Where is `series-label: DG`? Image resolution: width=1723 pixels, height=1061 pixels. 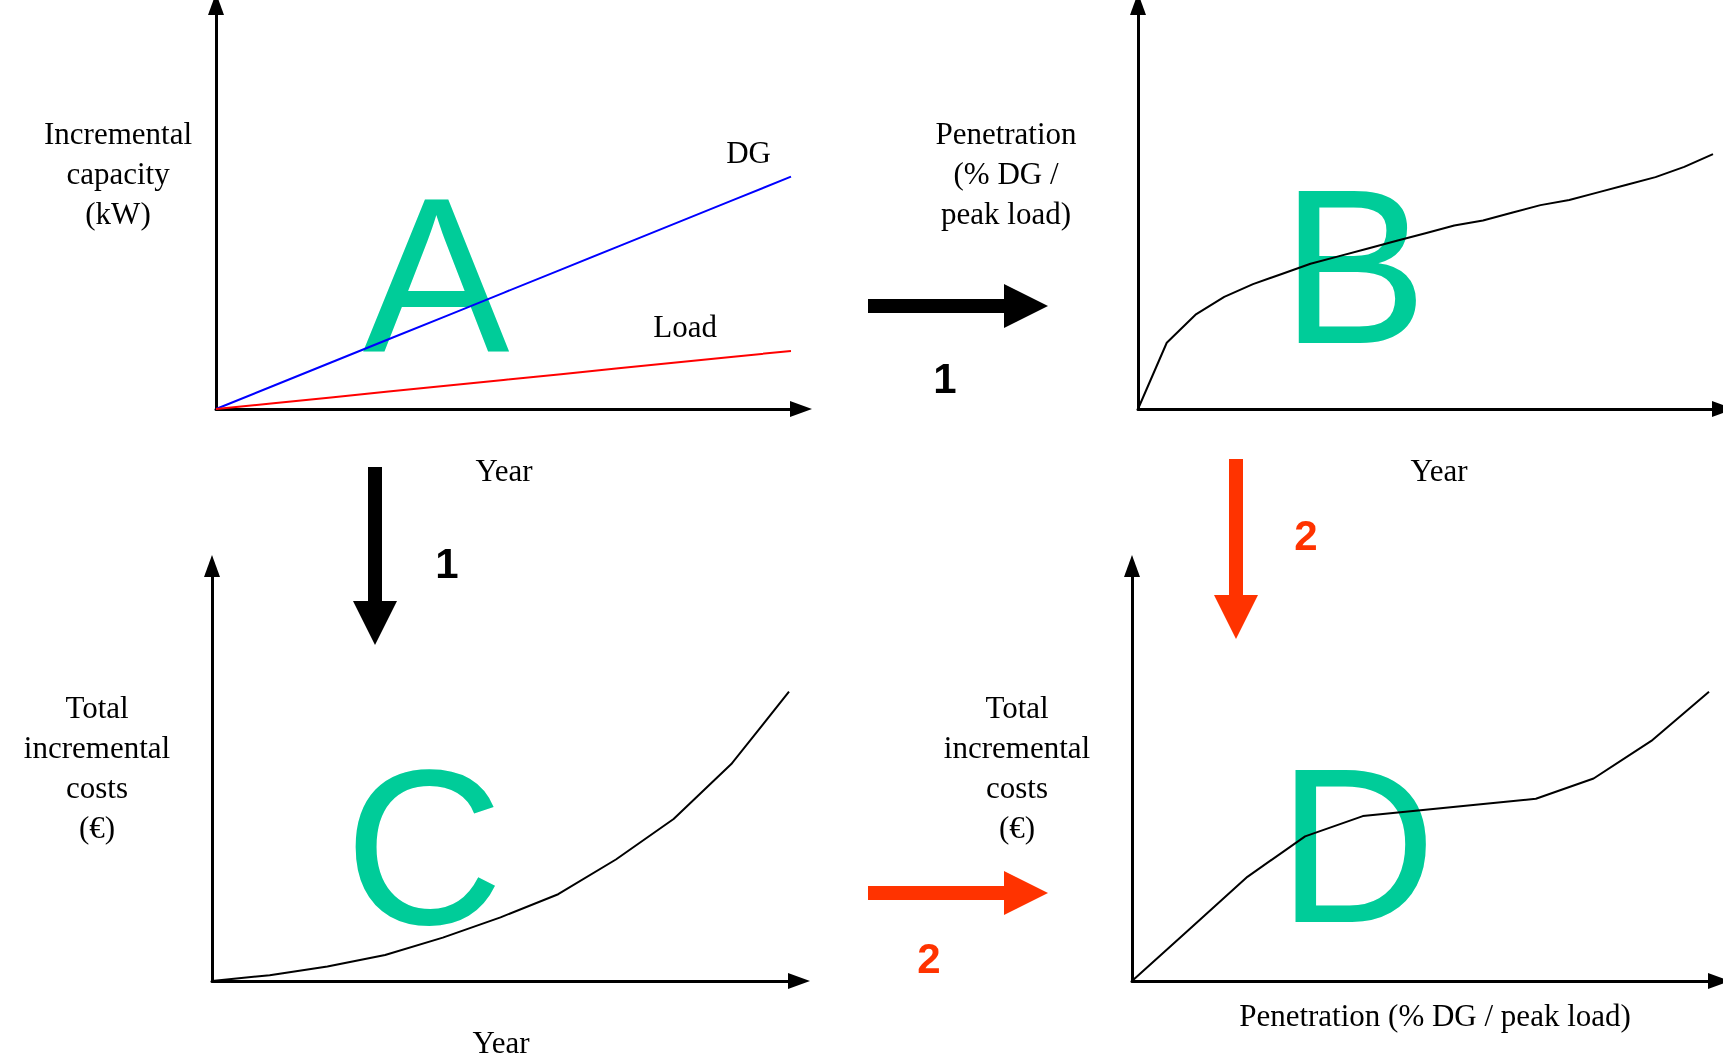
series-label: DG is located at coordinates (748, 153).